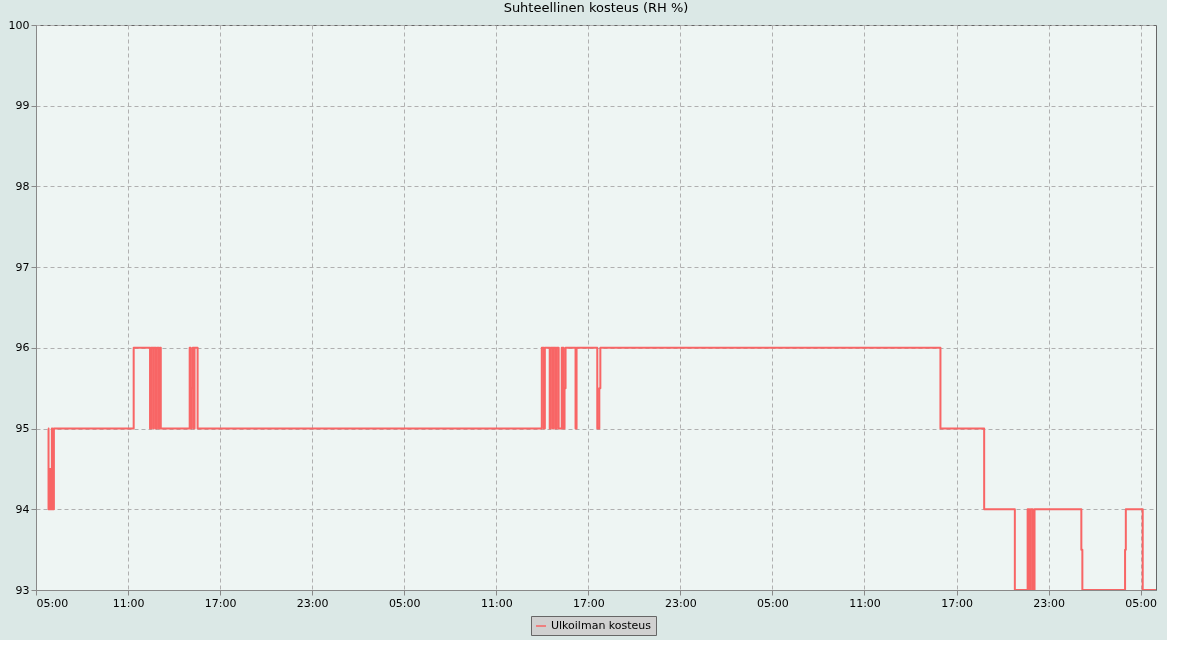  Describe the element at coordinates (22, 106) in the screenshot. I see `y-tick-label: 99` at that location.